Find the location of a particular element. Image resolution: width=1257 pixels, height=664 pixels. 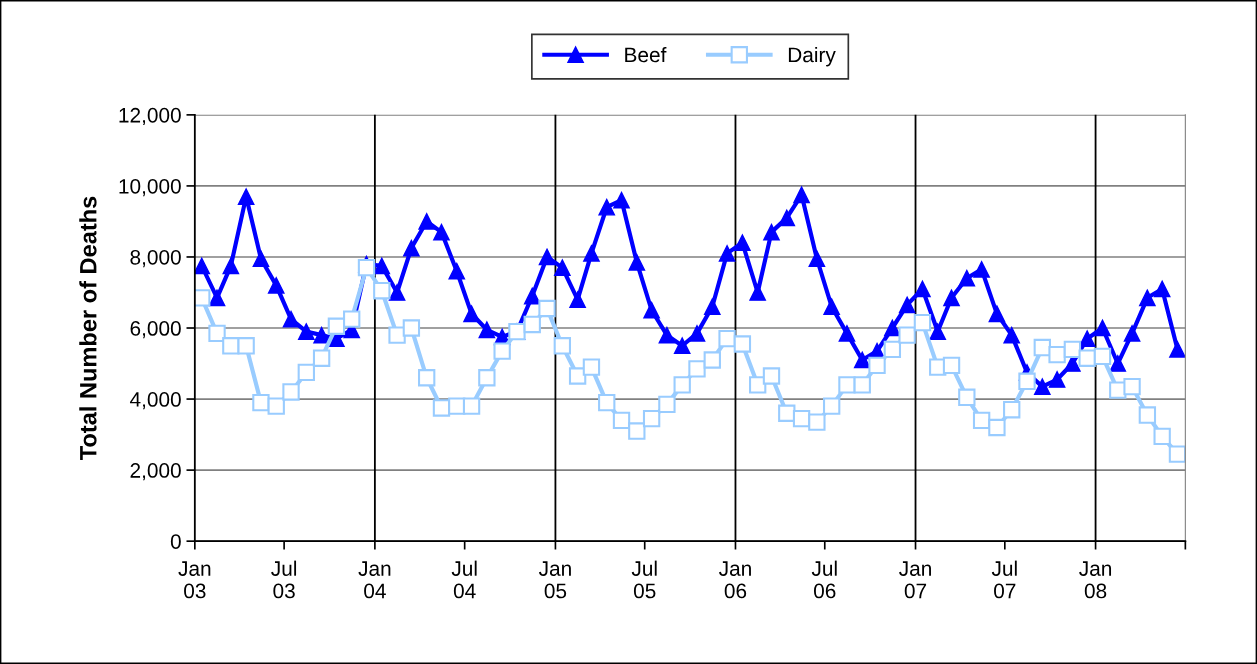

x-tick-label: Jul 04 is located at coordinates (464, 579).